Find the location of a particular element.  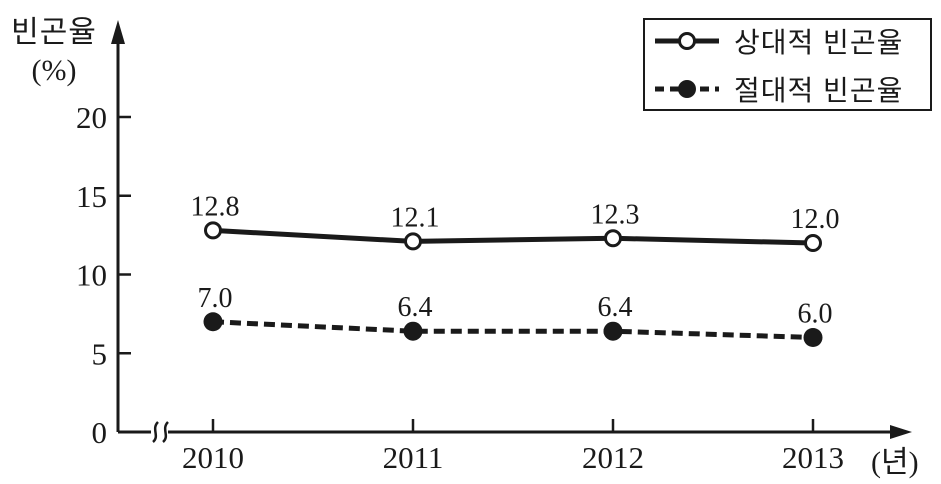

x-tick-label: 2011 is located at coordinates (413, 457).